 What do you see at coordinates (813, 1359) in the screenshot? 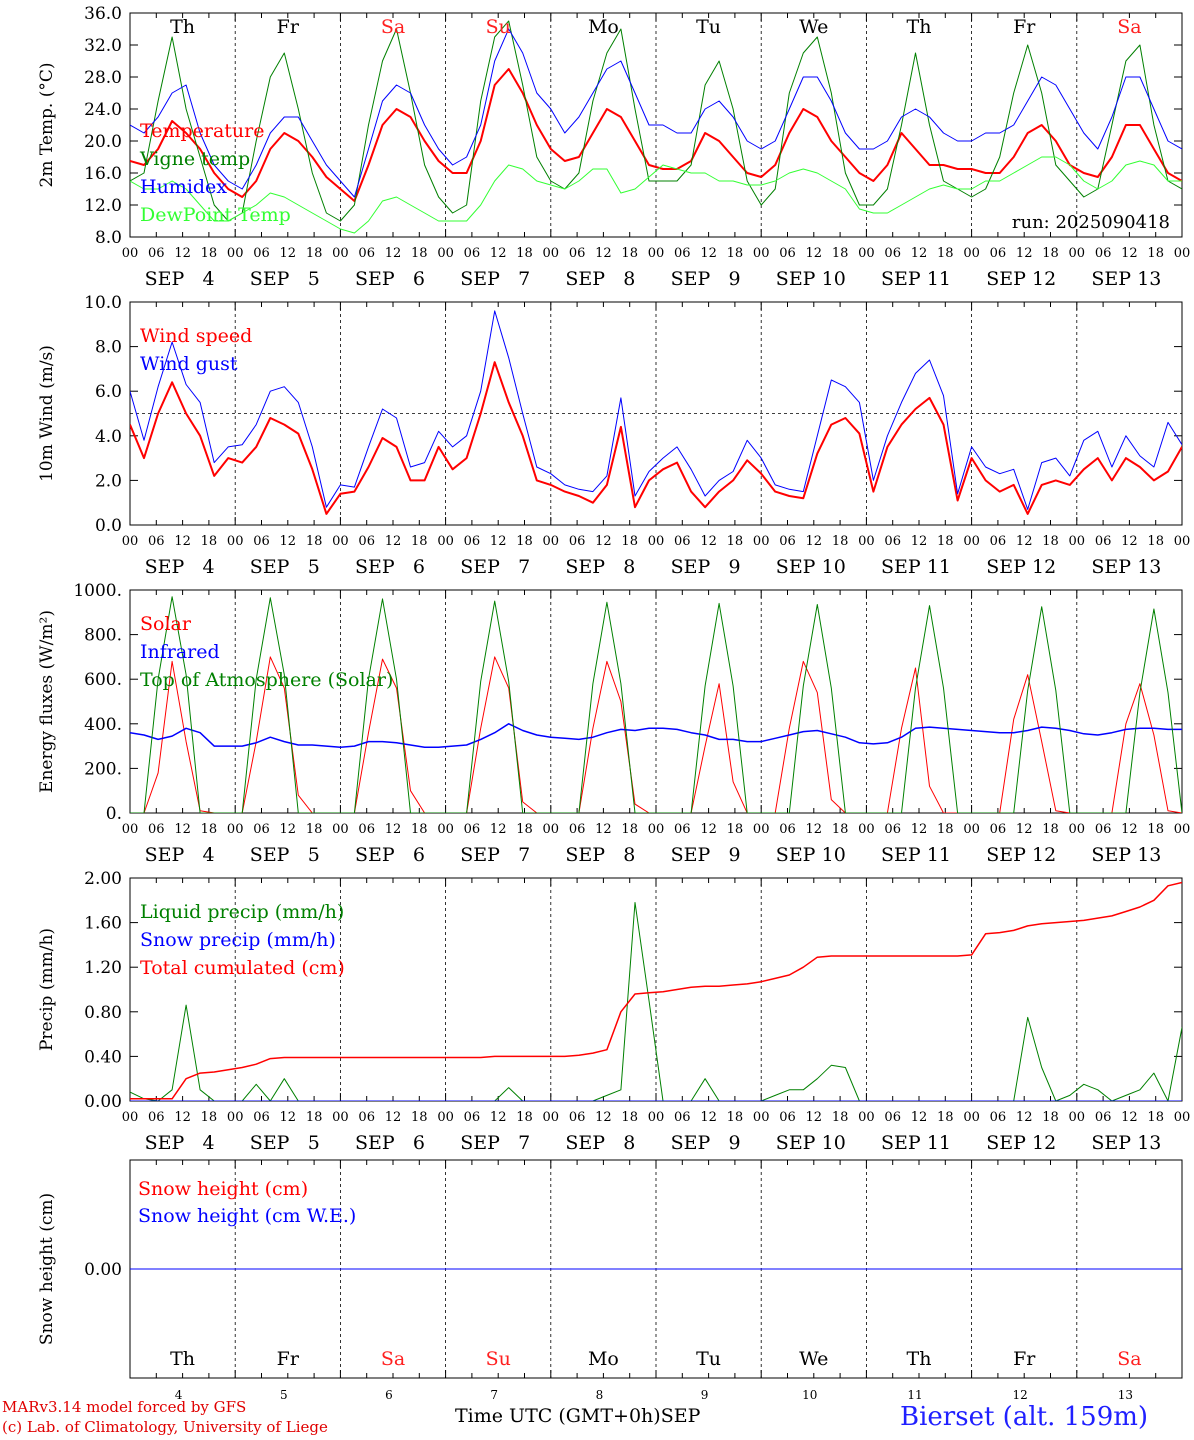
I see `day-abbr-label: We` at bounding box center [813, 1359].